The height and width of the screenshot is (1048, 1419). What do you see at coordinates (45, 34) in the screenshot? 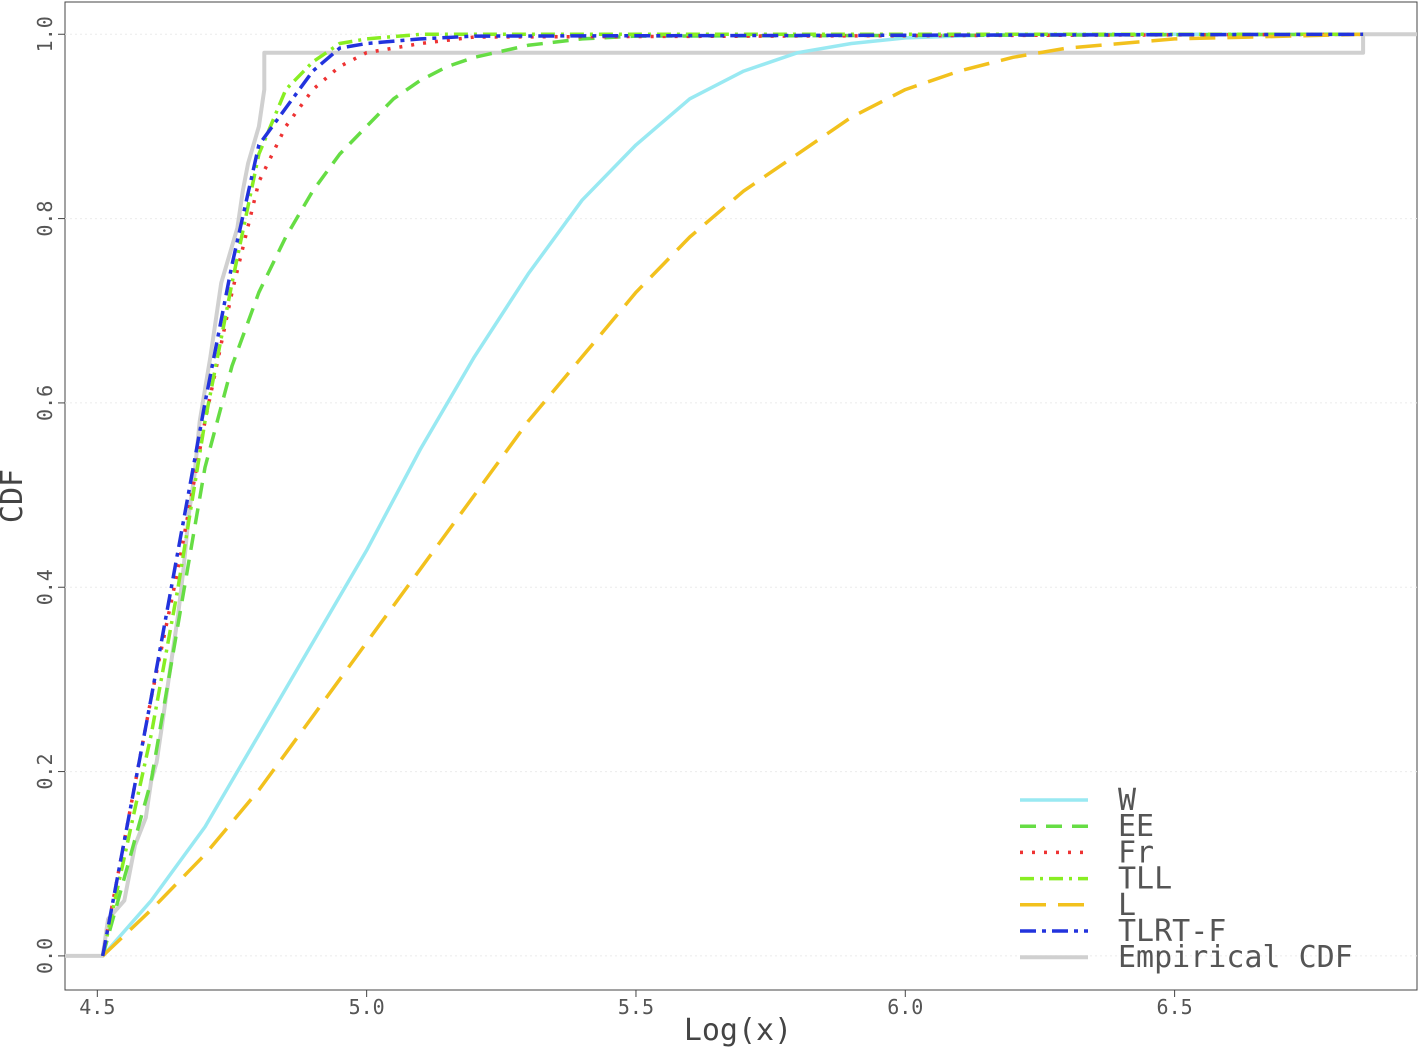
I see `y-tick-label: 1.0` at bounding box center [45, 34].